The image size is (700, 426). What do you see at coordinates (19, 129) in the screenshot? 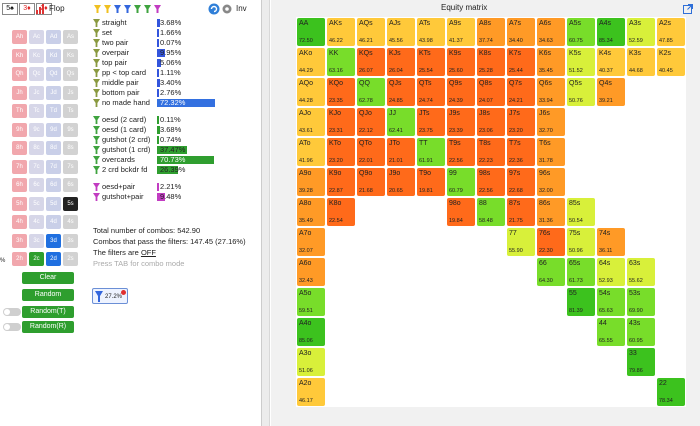
I see `card-9h: 9h` at bounding box center [19, 129].